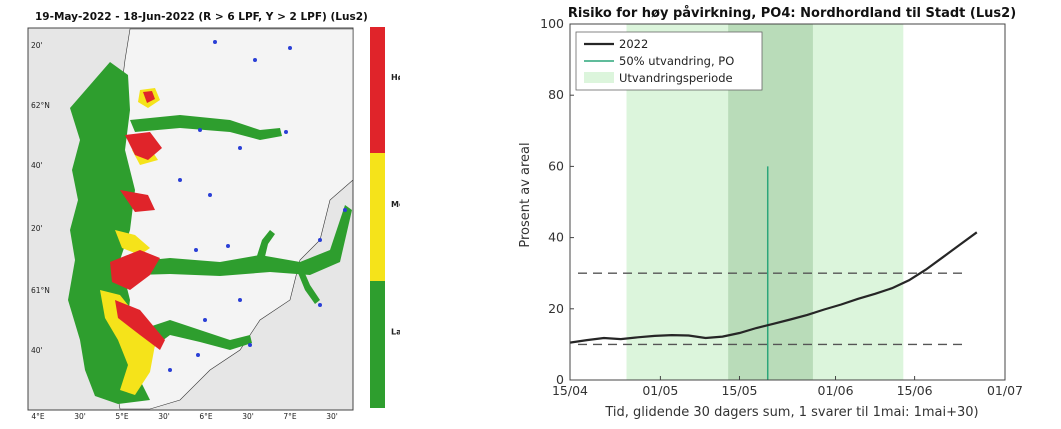  What do you see at coordinates (556, 165) in the screenshot?
I see `y-tick-label: 60` at bounding box center [556, 165].